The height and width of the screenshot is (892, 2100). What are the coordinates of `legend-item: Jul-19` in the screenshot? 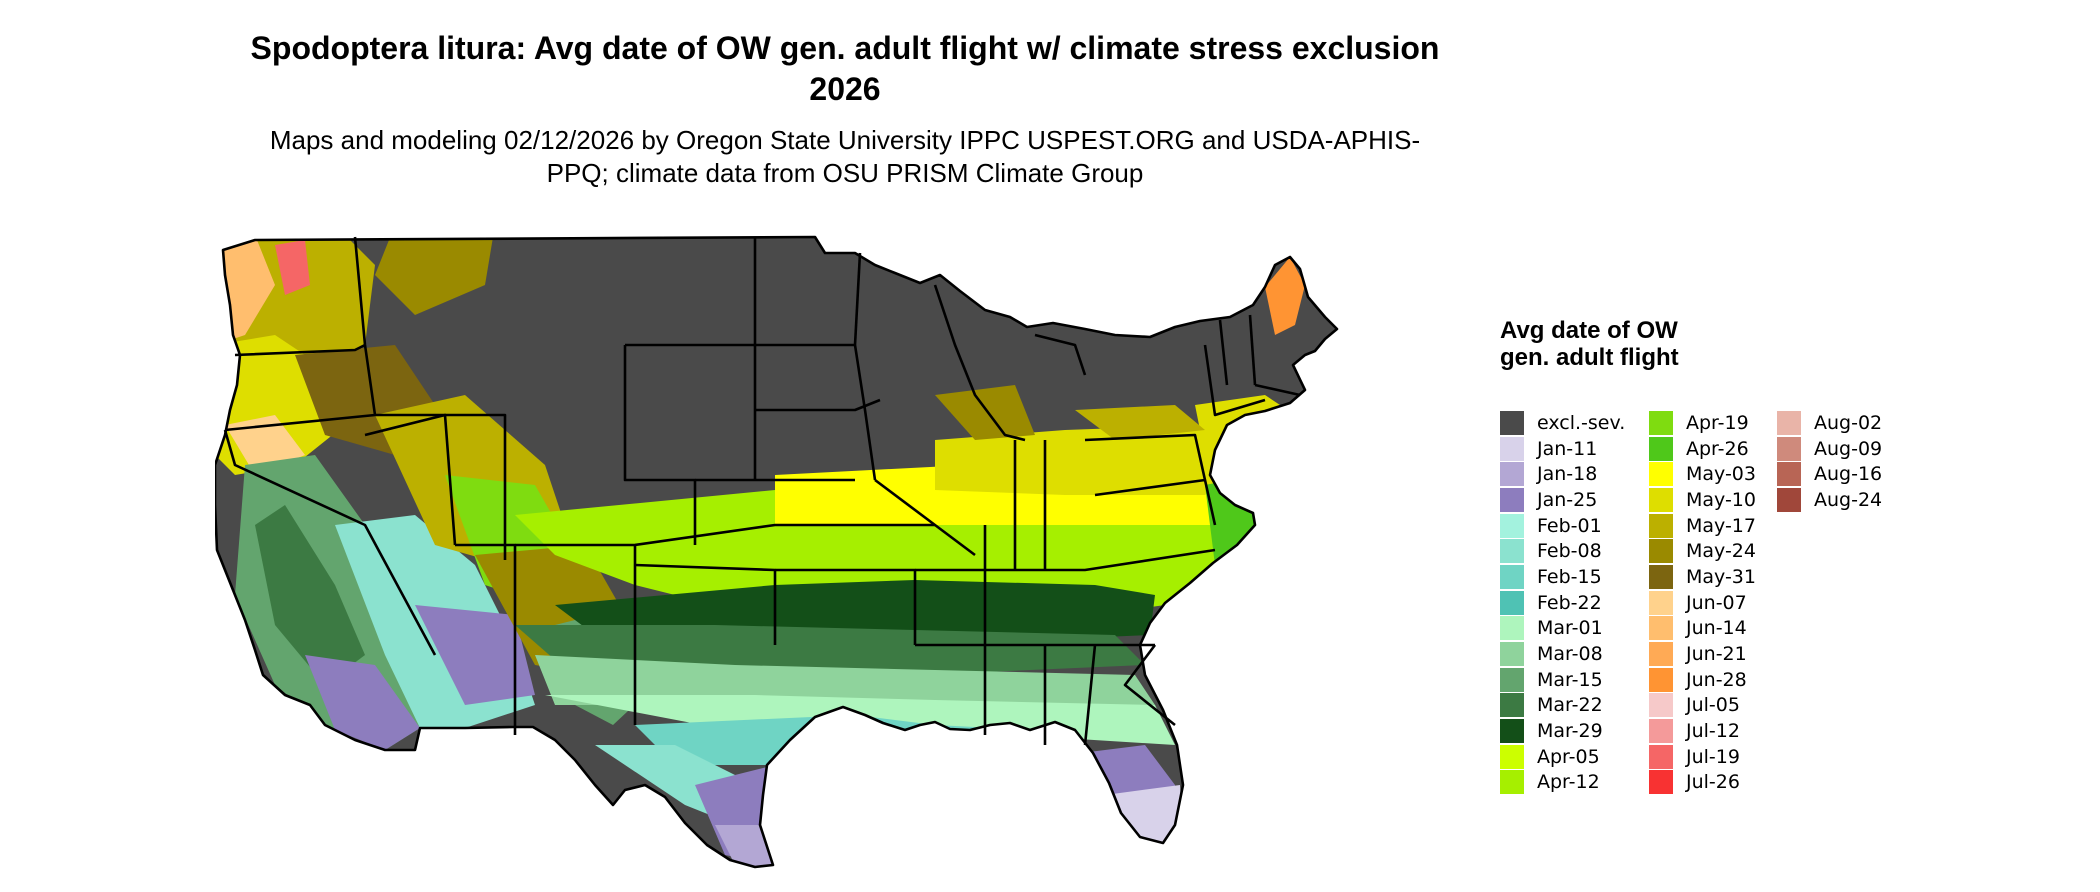 It's located at (1713, 757).